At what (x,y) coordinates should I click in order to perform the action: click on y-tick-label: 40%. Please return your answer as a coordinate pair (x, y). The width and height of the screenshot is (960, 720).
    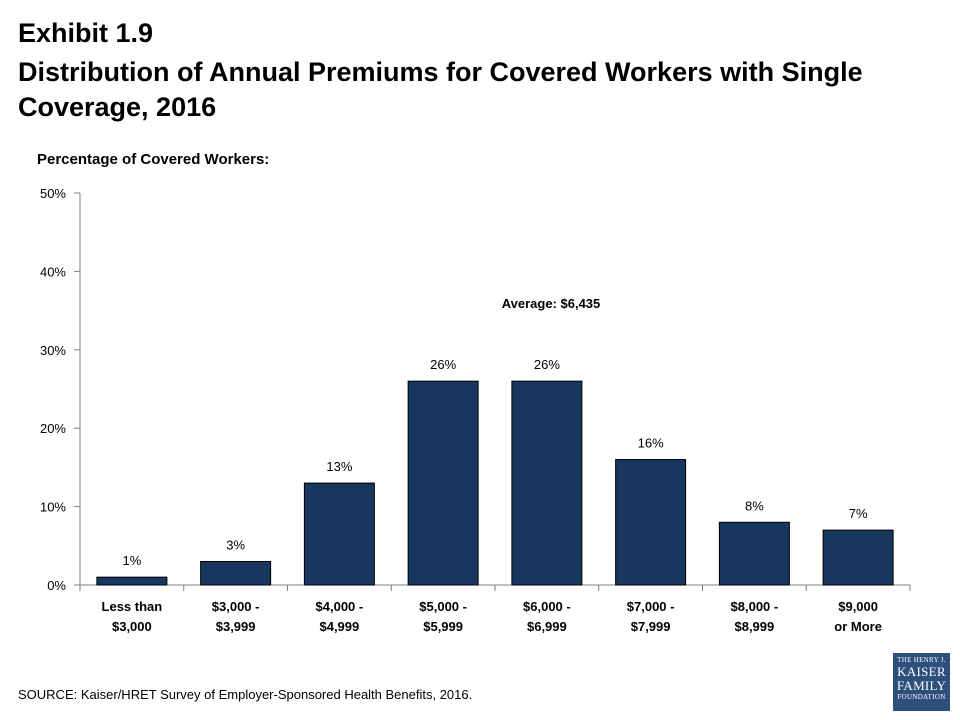
    Looking at the image, I should click on (53, 271).